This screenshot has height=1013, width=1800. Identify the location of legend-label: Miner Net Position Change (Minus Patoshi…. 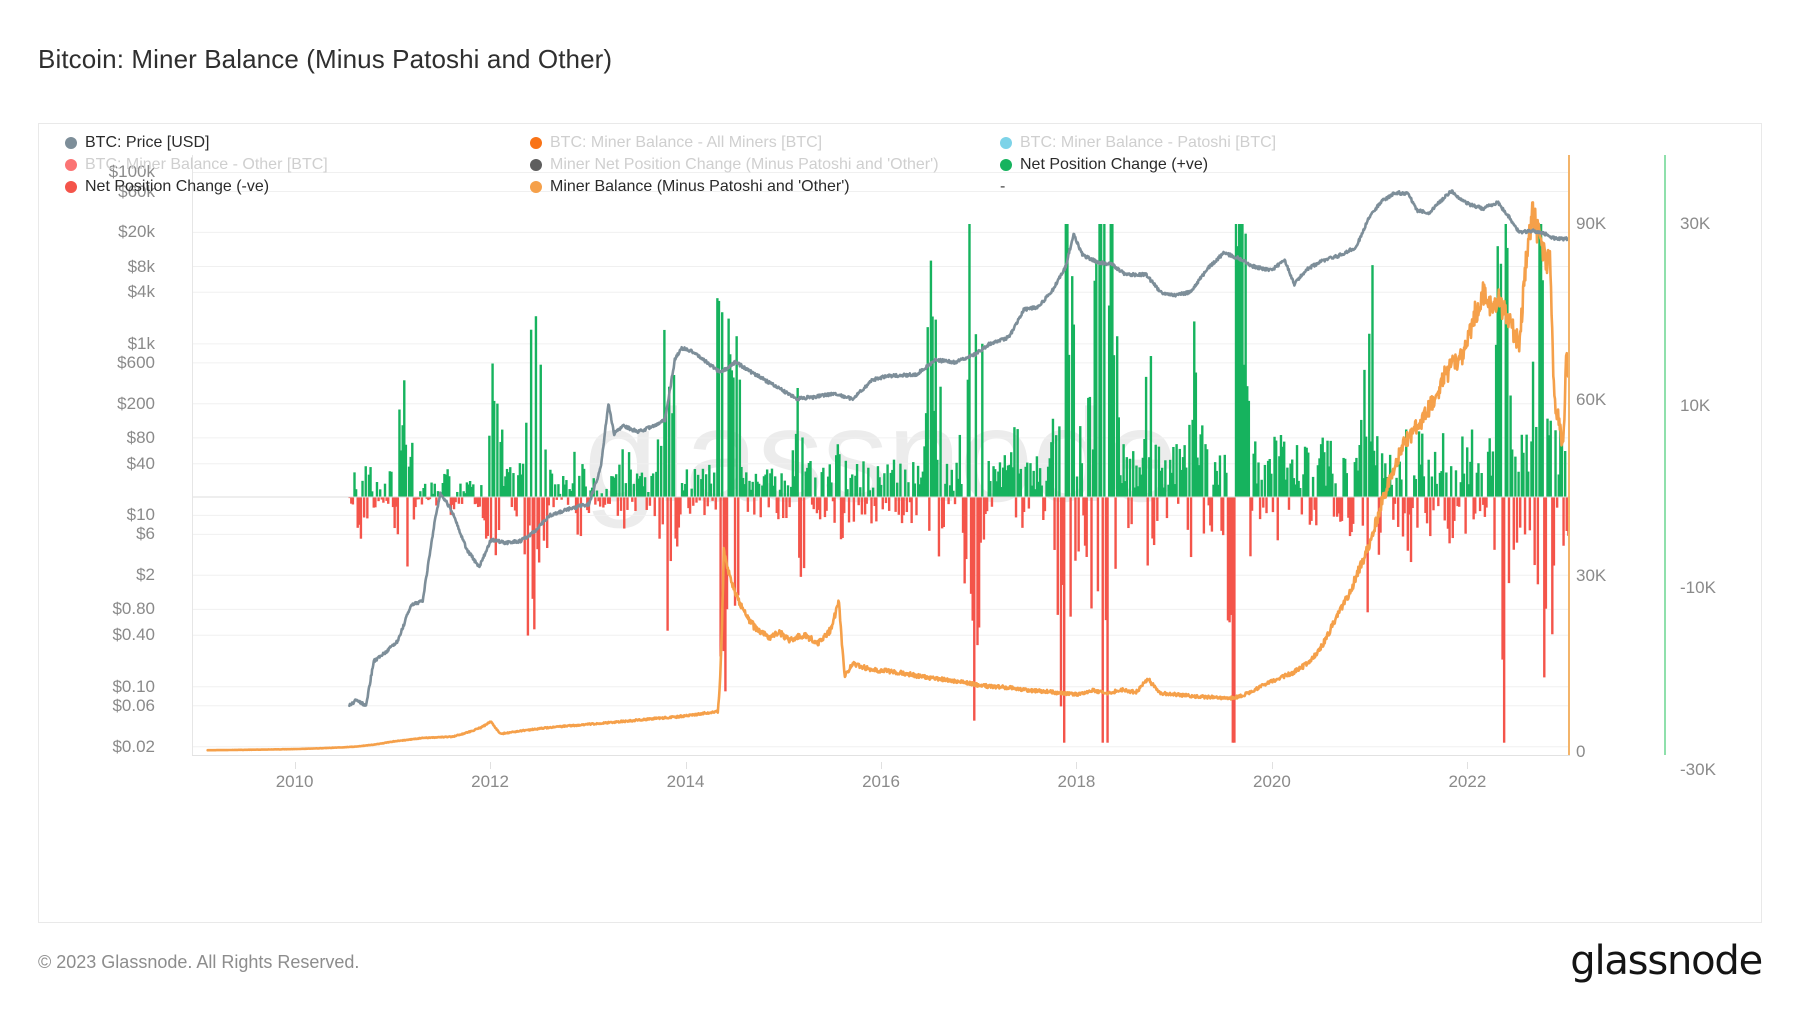
(744, 164).